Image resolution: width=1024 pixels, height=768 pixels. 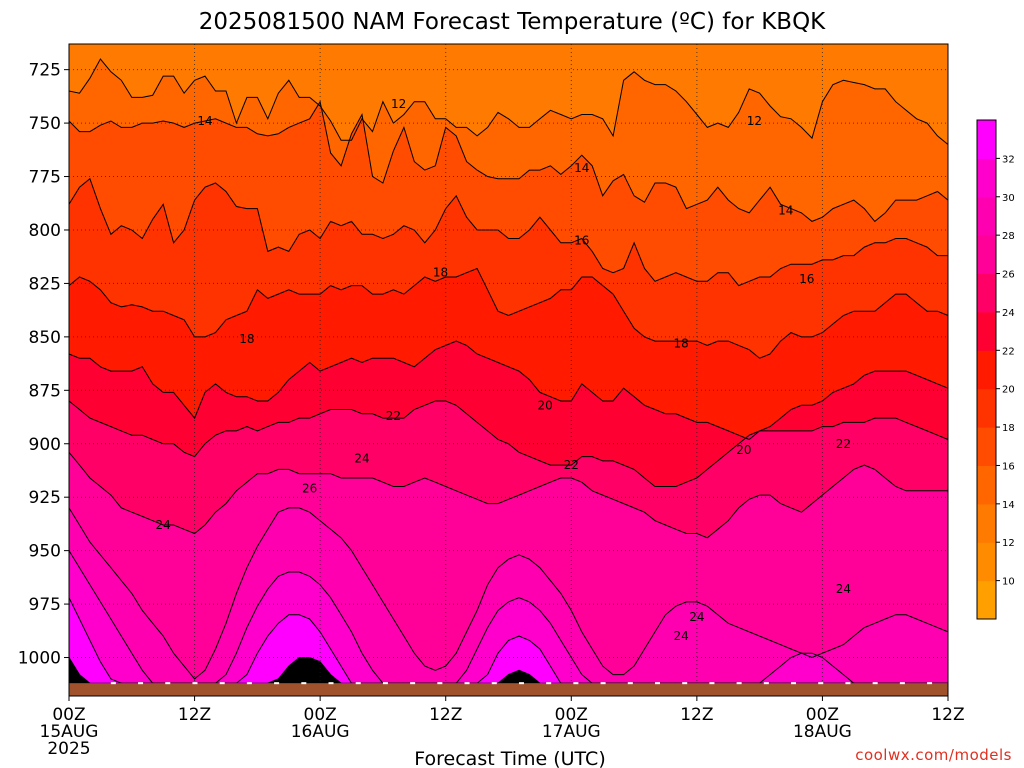 I want to click on ground-fill, so click(x=508, y=689).